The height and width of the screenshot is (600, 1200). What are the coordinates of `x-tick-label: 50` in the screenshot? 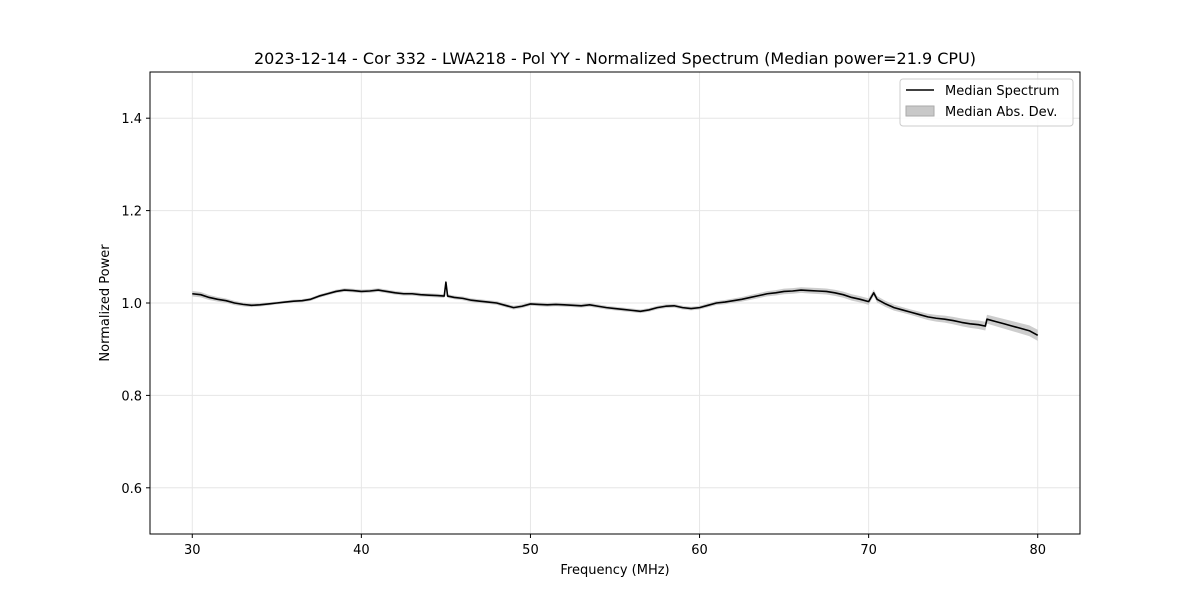 It's located at (530, 550).